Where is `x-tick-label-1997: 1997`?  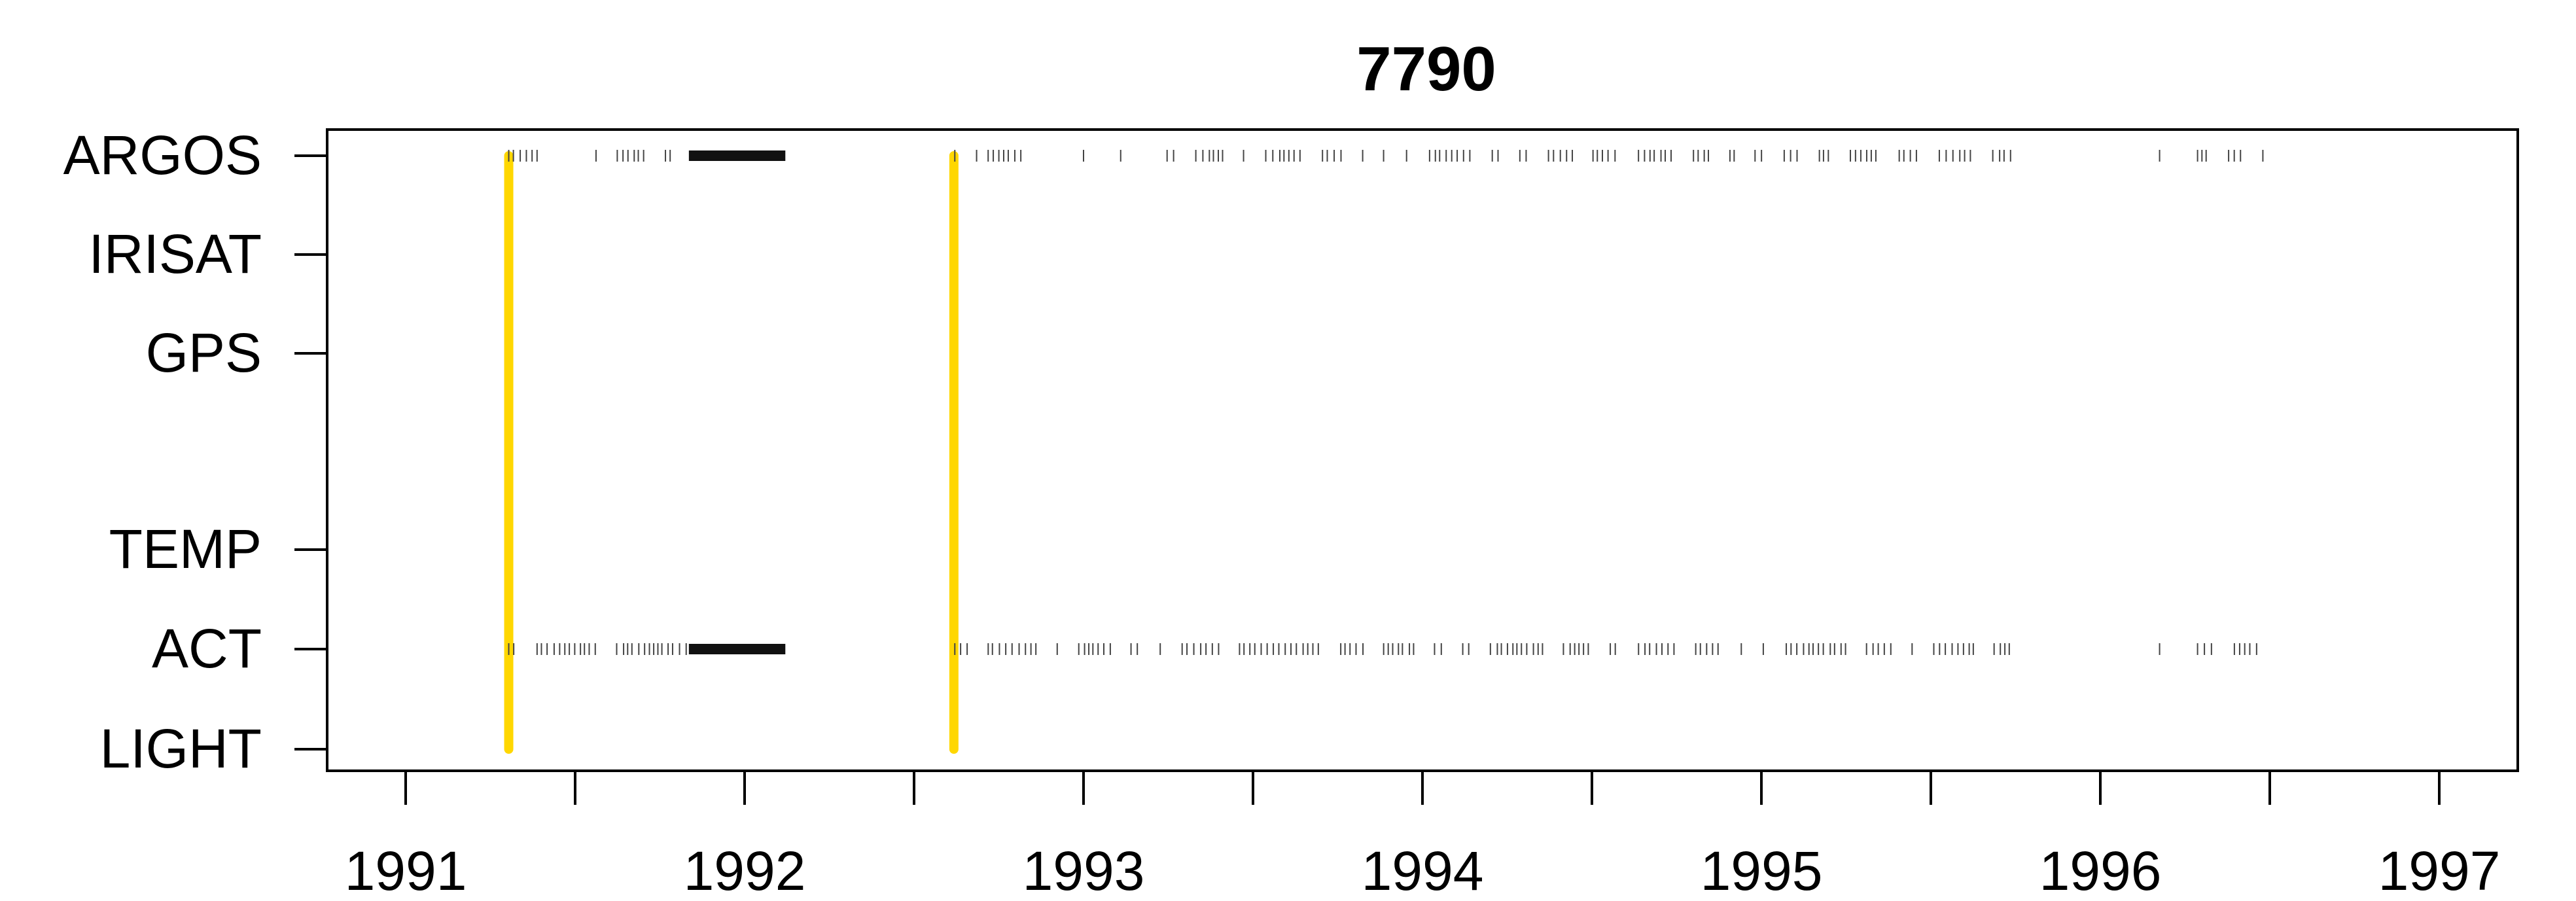 x-tick-label-1997: 1997 is located at coordinates (2439, 871).